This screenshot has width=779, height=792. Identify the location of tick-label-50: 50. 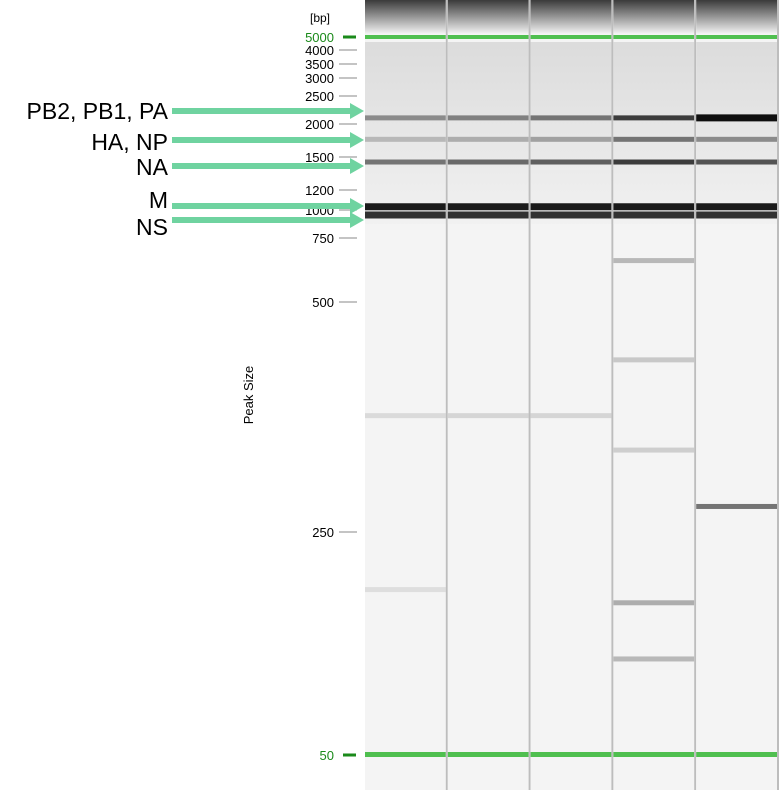
(327, 755).